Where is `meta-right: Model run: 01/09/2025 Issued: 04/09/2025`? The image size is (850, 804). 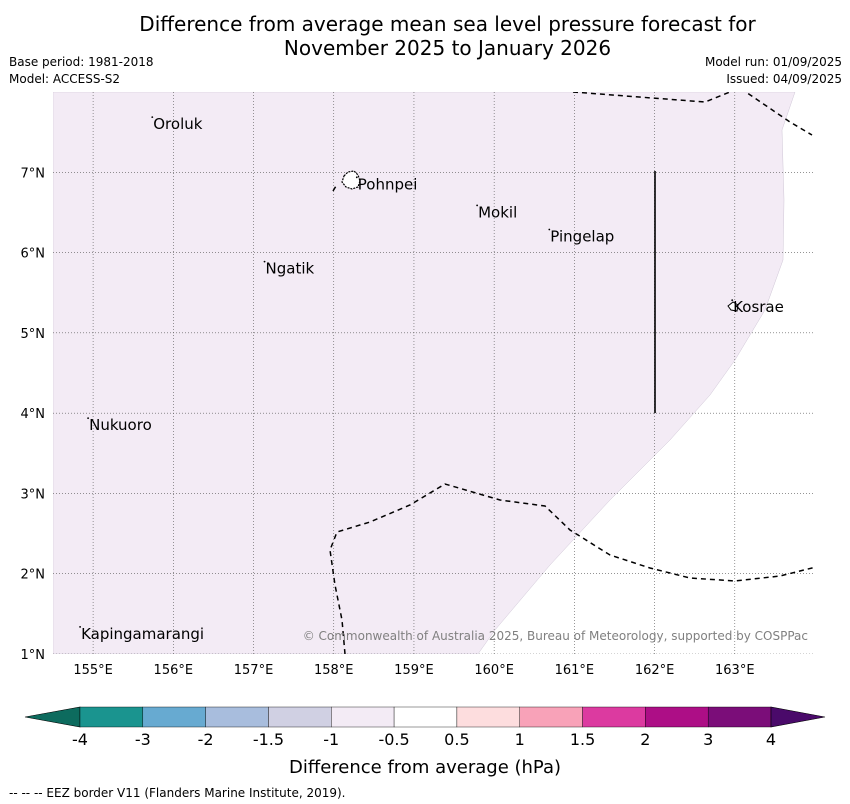 meta-right: Model run: 01/09/2025 Issued: 04/09/2025 is located at coordinates (773, 71).